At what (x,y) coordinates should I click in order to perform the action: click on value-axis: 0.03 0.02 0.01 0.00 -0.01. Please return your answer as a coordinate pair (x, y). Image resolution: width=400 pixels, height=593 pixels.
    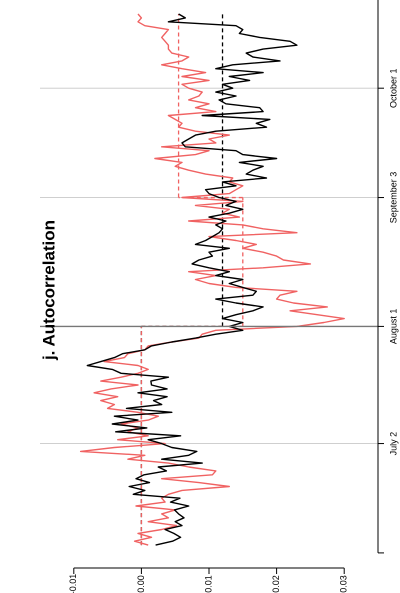
    Looking at the image, I should click on (208, 580).